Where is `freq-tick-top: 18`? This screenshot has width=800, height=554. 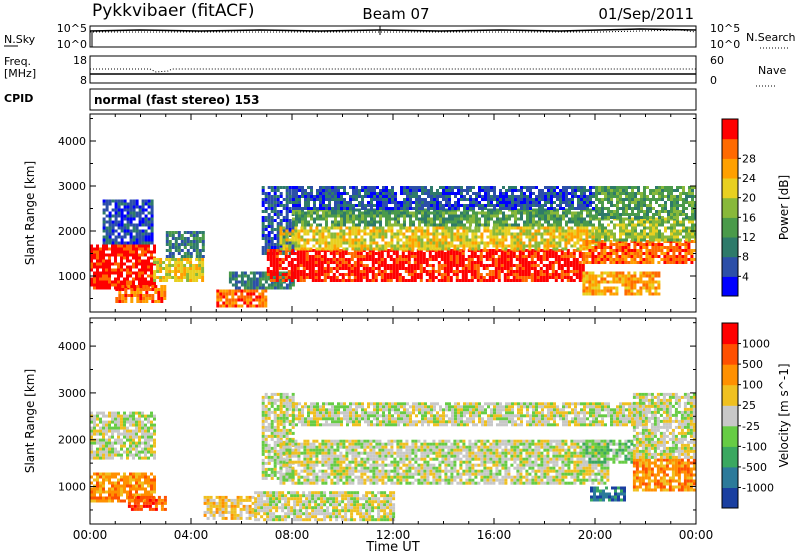 freq-tick-top: 18 is located at coordinates (80, 60).